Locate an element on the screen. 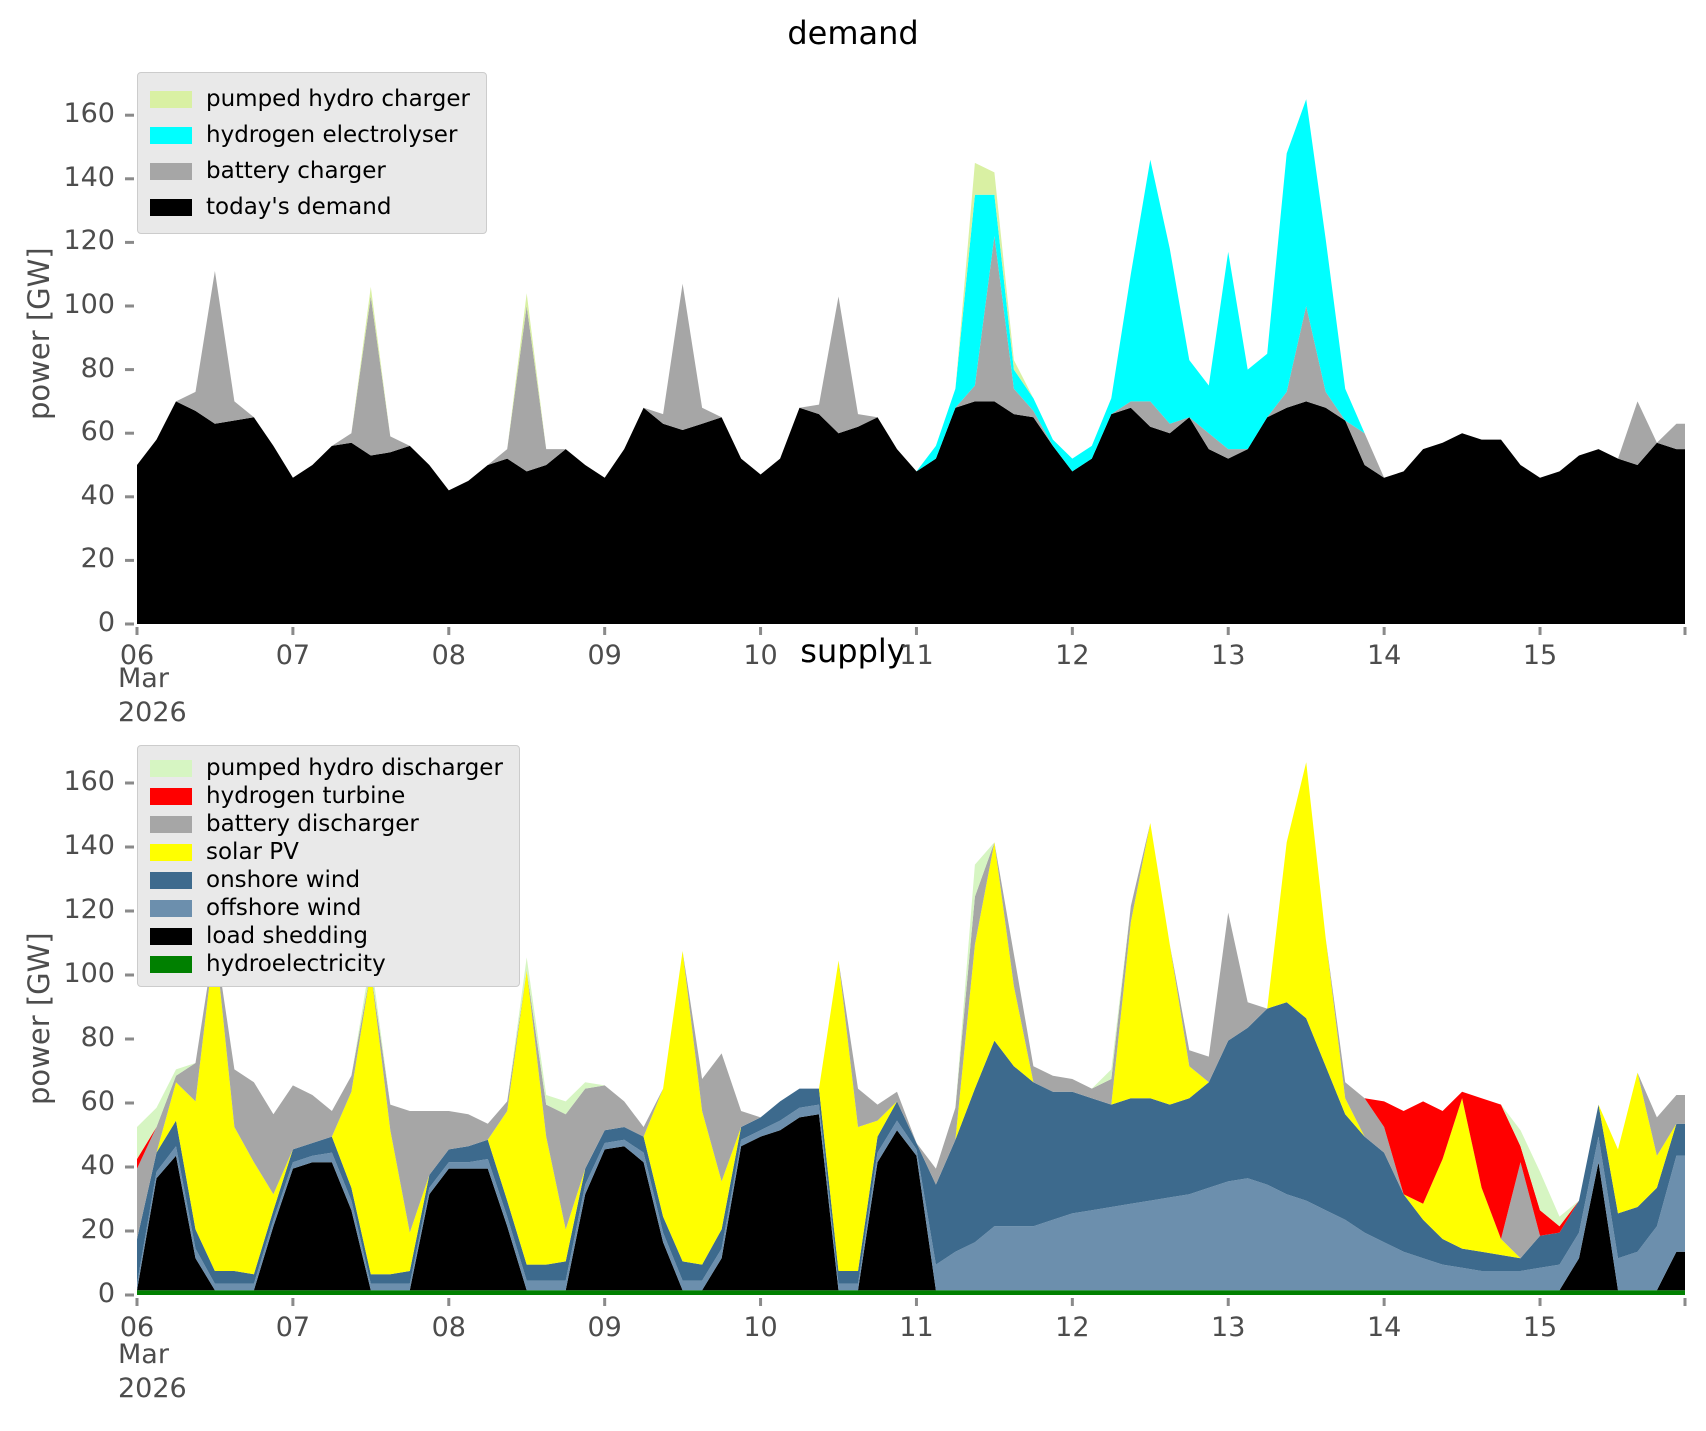 This screenshot has width=1706, height=1431. series-todays_demand-area is located at coordinates (911, 512).